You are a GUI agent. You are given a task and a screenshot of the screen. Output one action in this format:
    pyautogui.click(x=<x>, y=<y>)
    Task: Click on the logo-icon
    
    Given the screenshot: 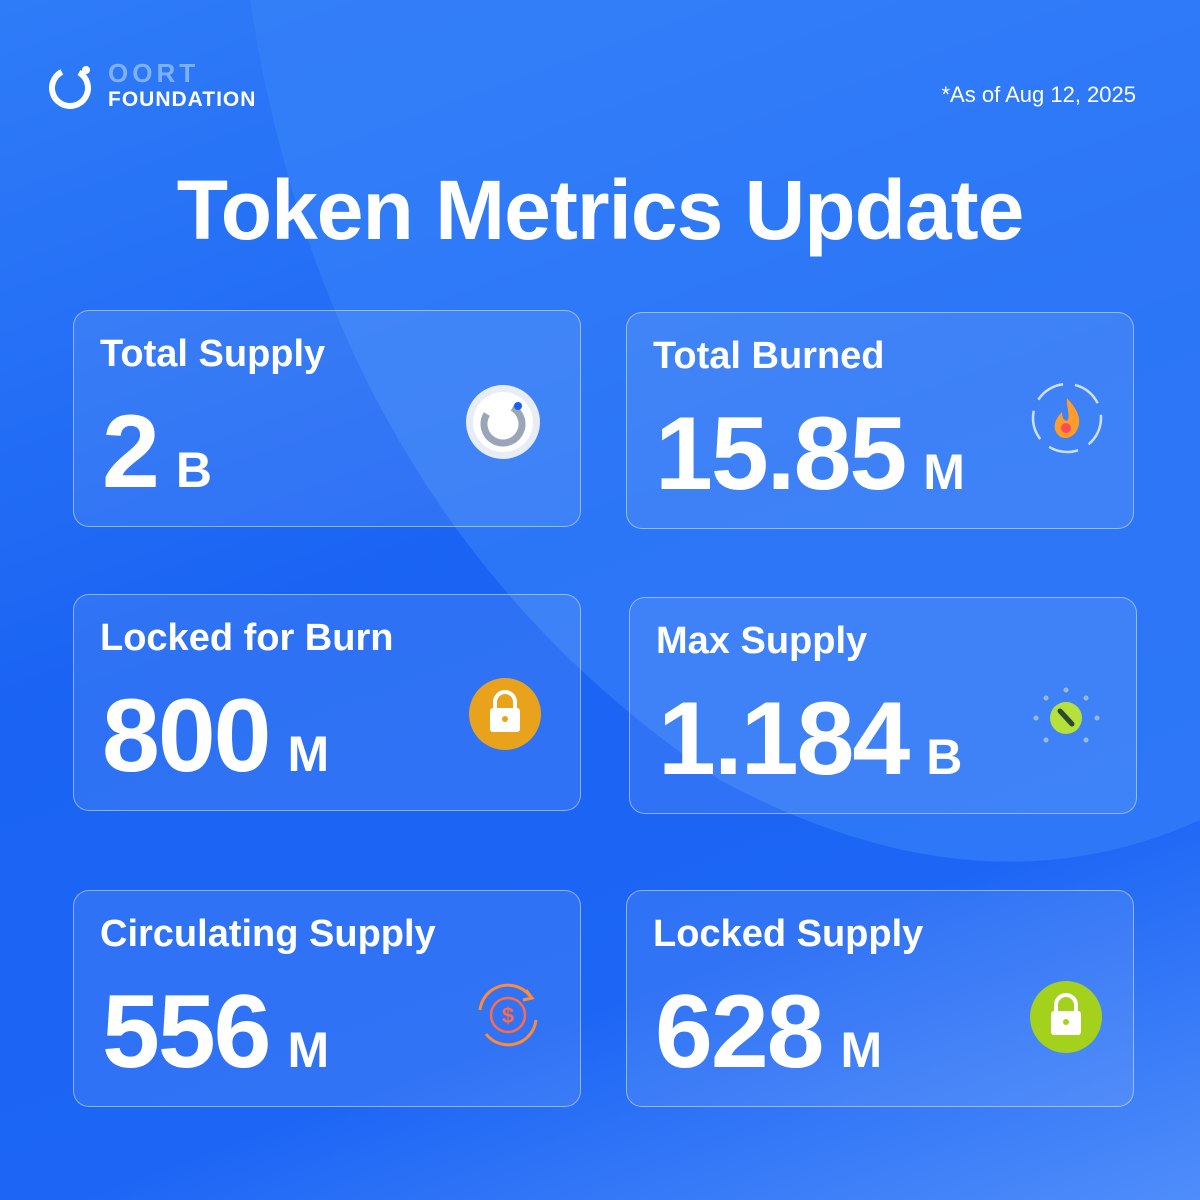 What is the action you would take?
    pyautogui.click(x=70, y=87)
    